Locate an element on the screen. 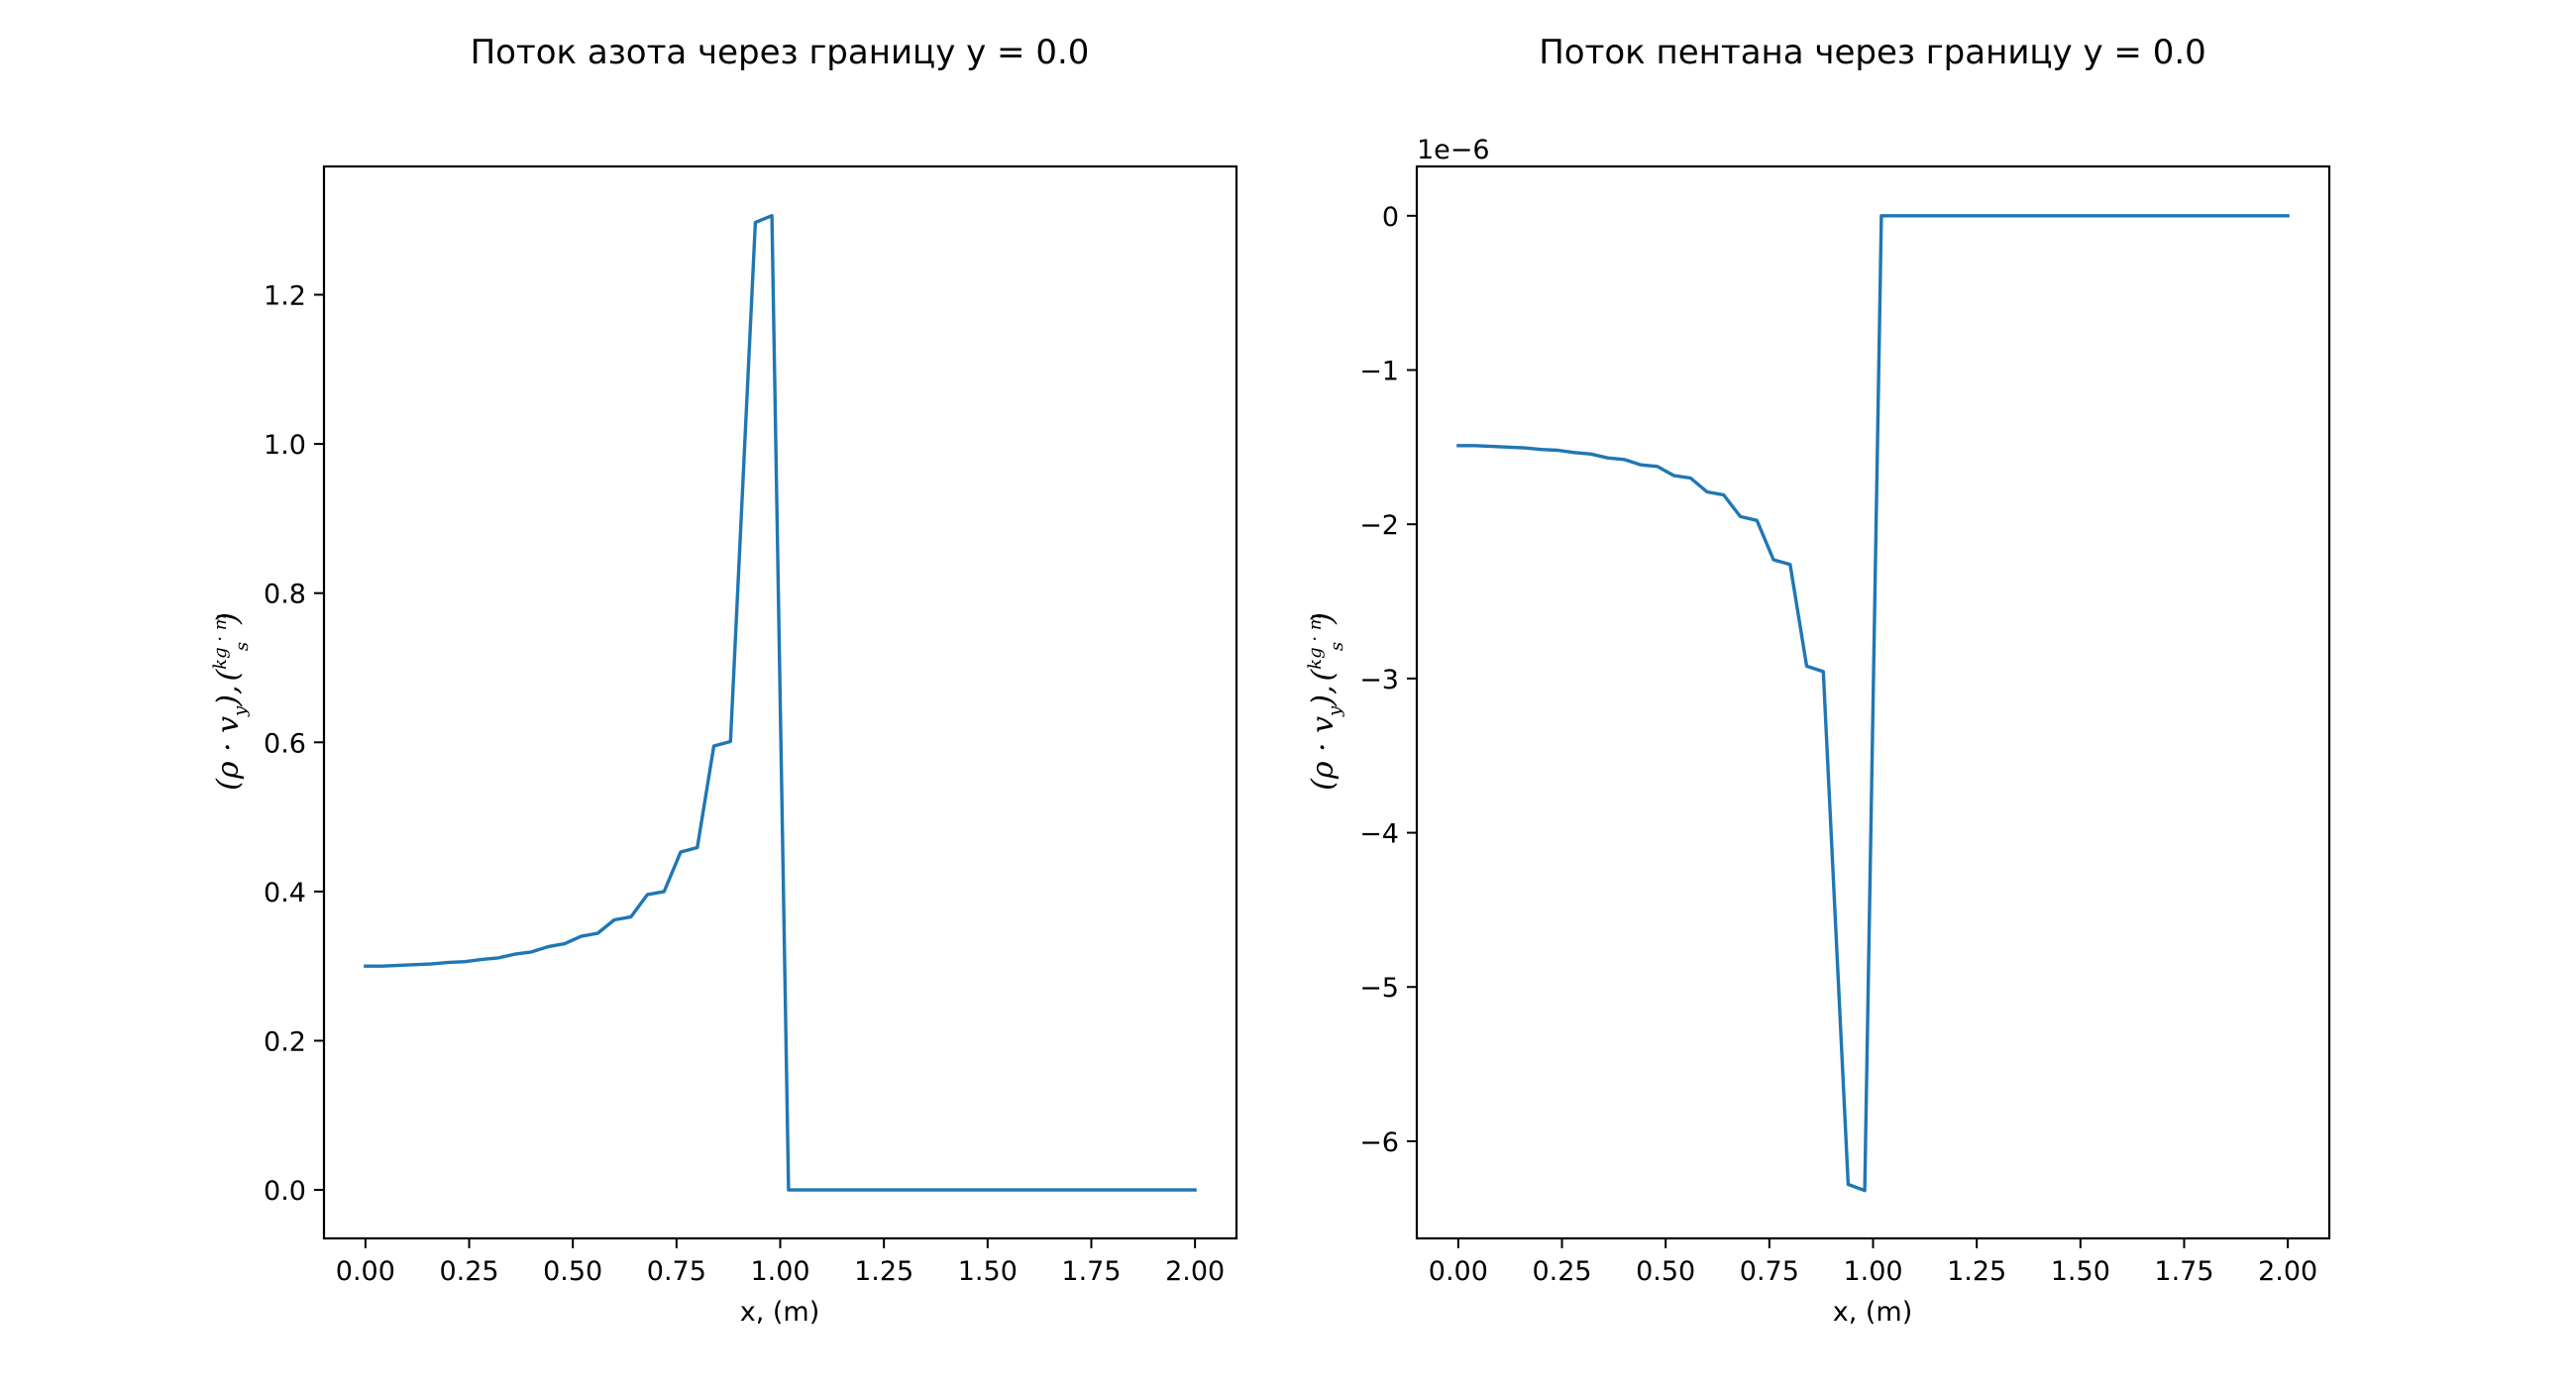 The image size is (2576, 1387). y-tick-label: 1.0 is located at coordinates (285, 445).